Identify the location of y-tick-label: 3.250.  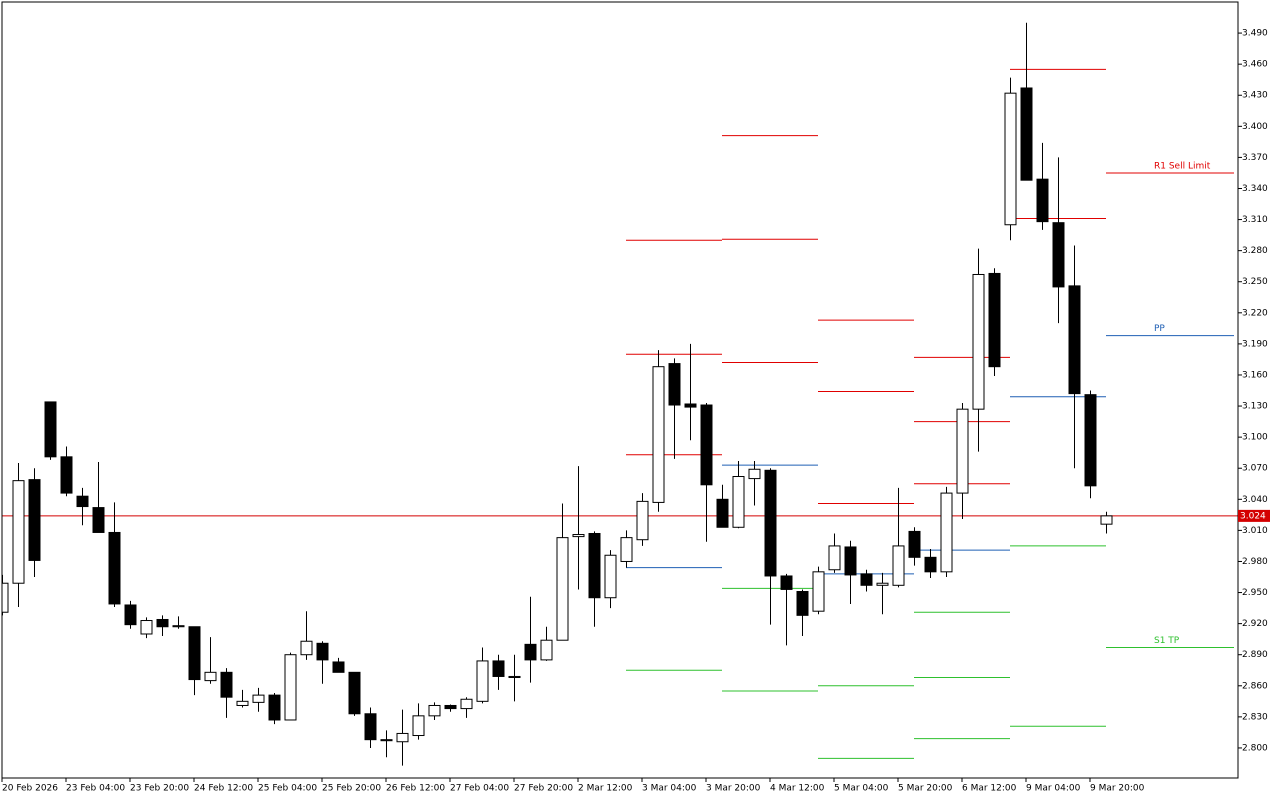
(1255, 282).